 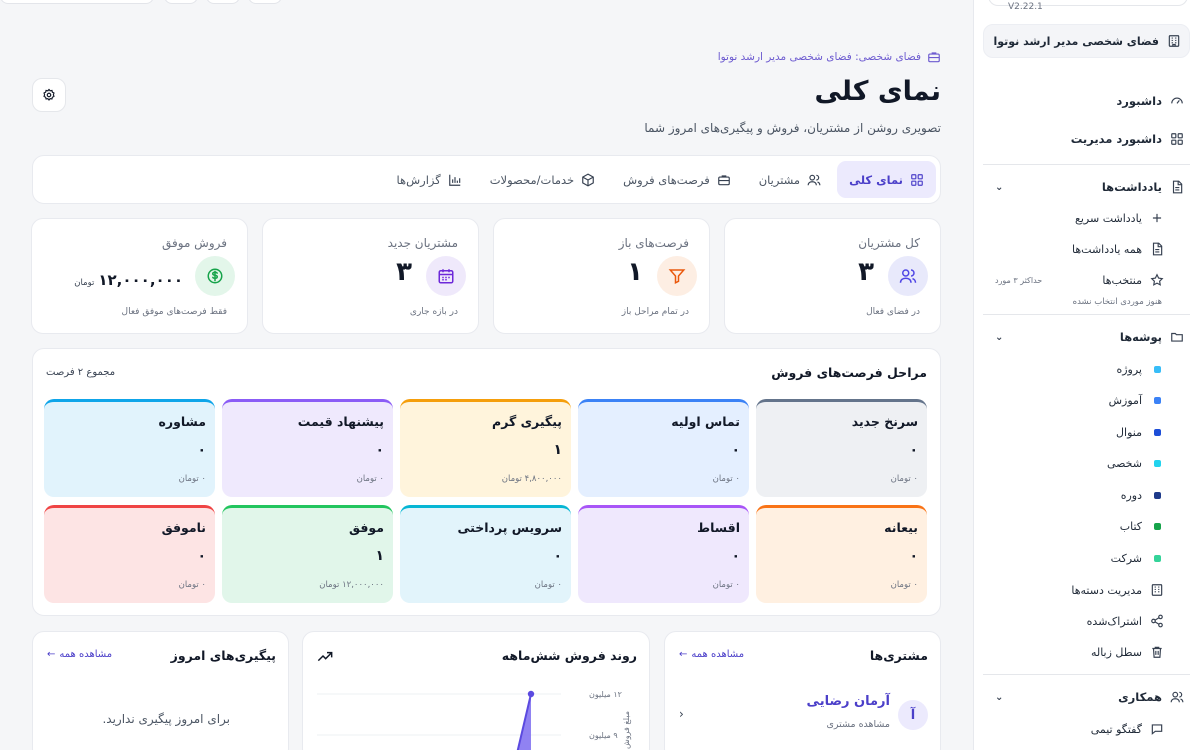 I want to click on tab-label: نمای کلی, so click(x=876, y=179).